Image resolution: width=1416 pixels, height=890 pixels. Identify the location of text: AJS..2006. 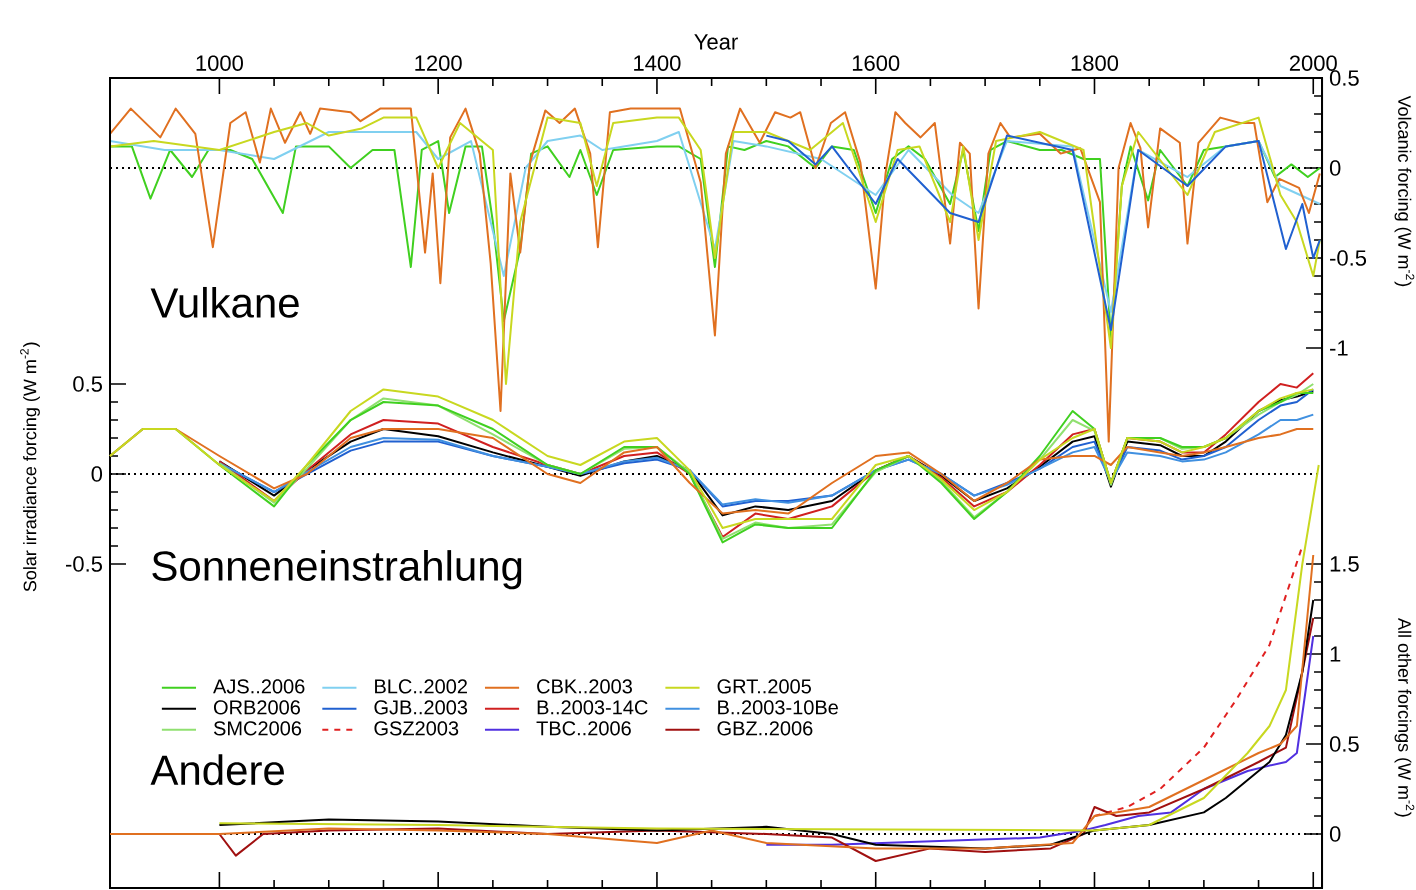
(259, 686).